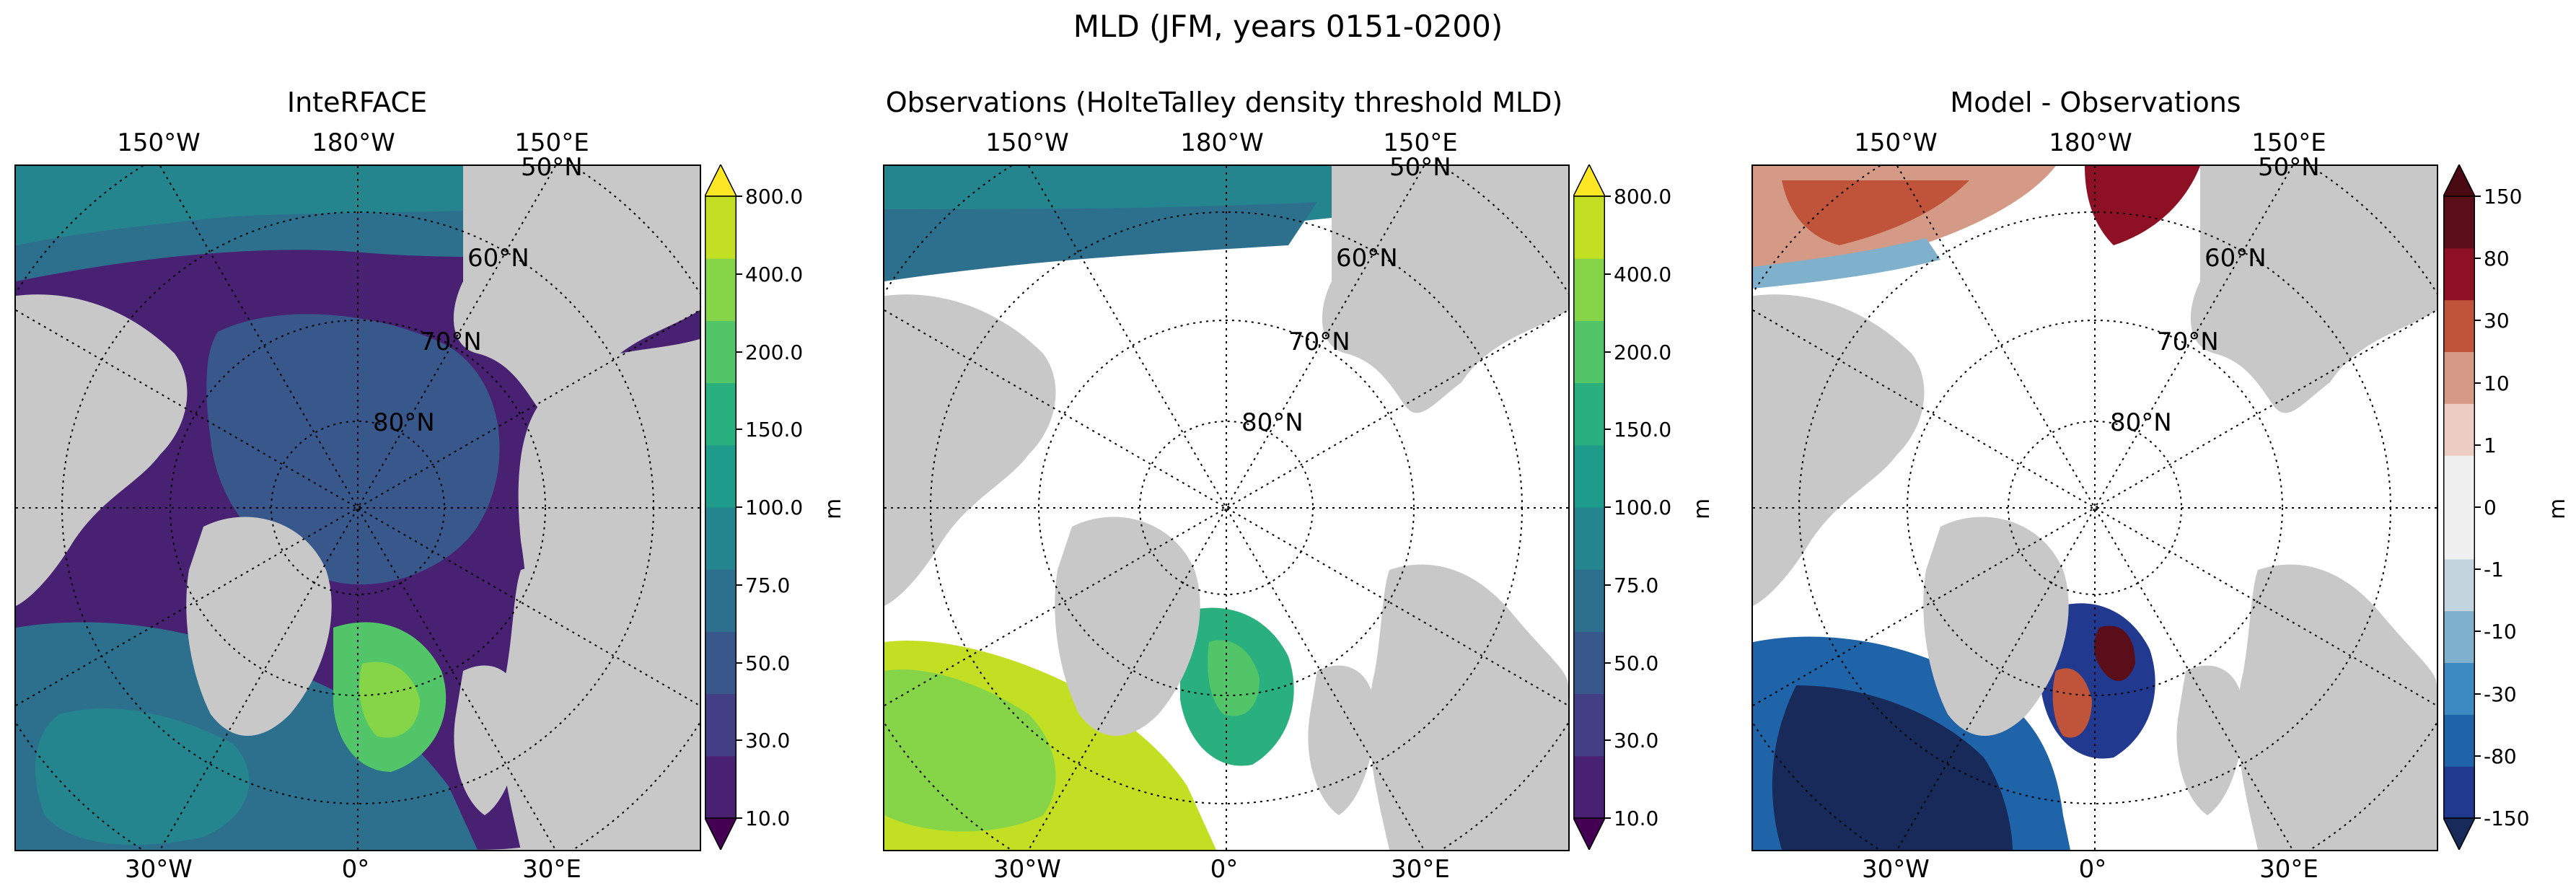  Describe the element at coordinates (357, 102) in the screenshot. I see `panel-title-model: InteRFACE` at that location.